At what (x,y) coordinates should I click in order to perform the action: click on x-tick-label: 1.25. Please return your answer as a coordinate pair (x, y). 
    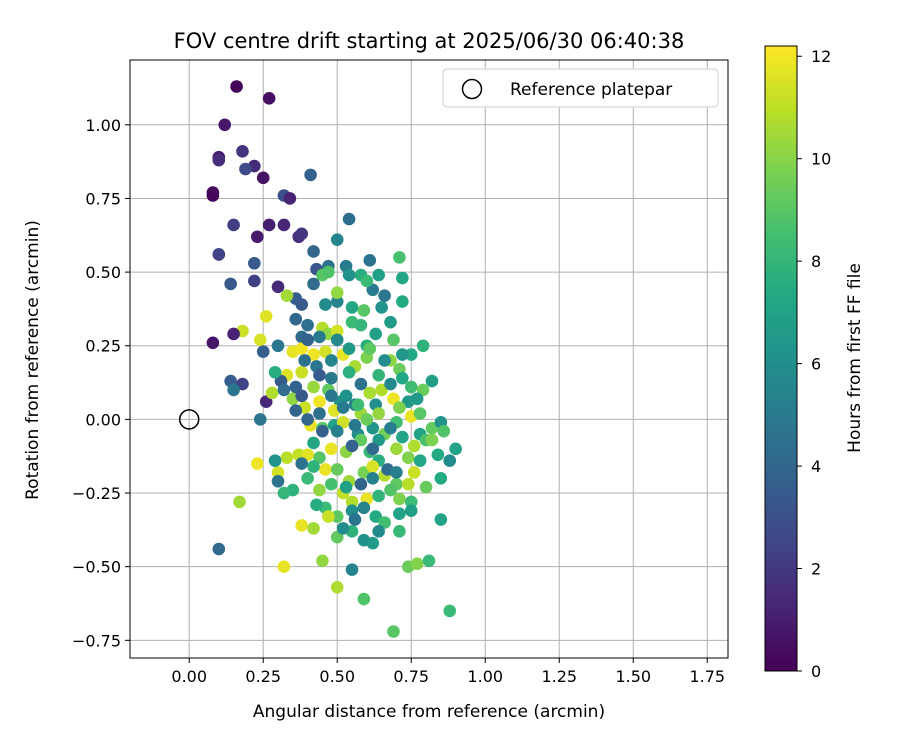
    Looking at the image, I should click on (559, 676).